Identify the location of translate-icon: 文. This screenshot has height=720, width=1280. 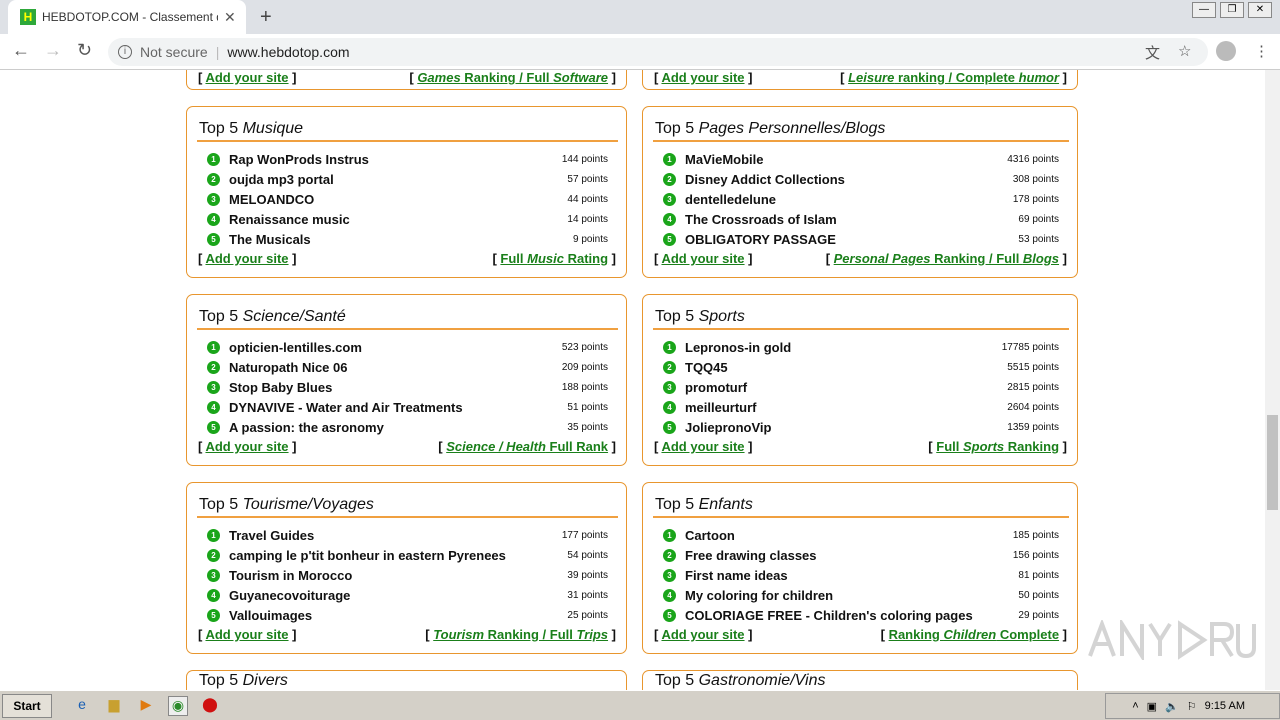
(1153, 53).